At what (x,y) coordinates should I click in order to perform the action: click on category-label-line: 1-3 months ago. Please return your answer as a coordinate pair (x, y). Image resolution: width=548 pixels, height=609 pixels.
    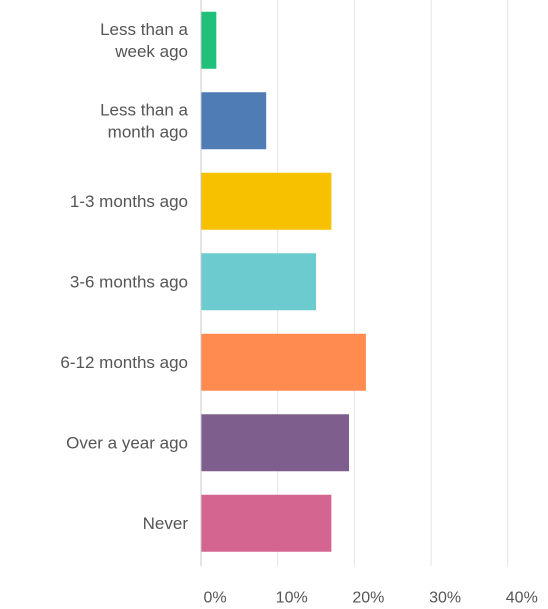
    Looking at the image, I should click on (129, 201).